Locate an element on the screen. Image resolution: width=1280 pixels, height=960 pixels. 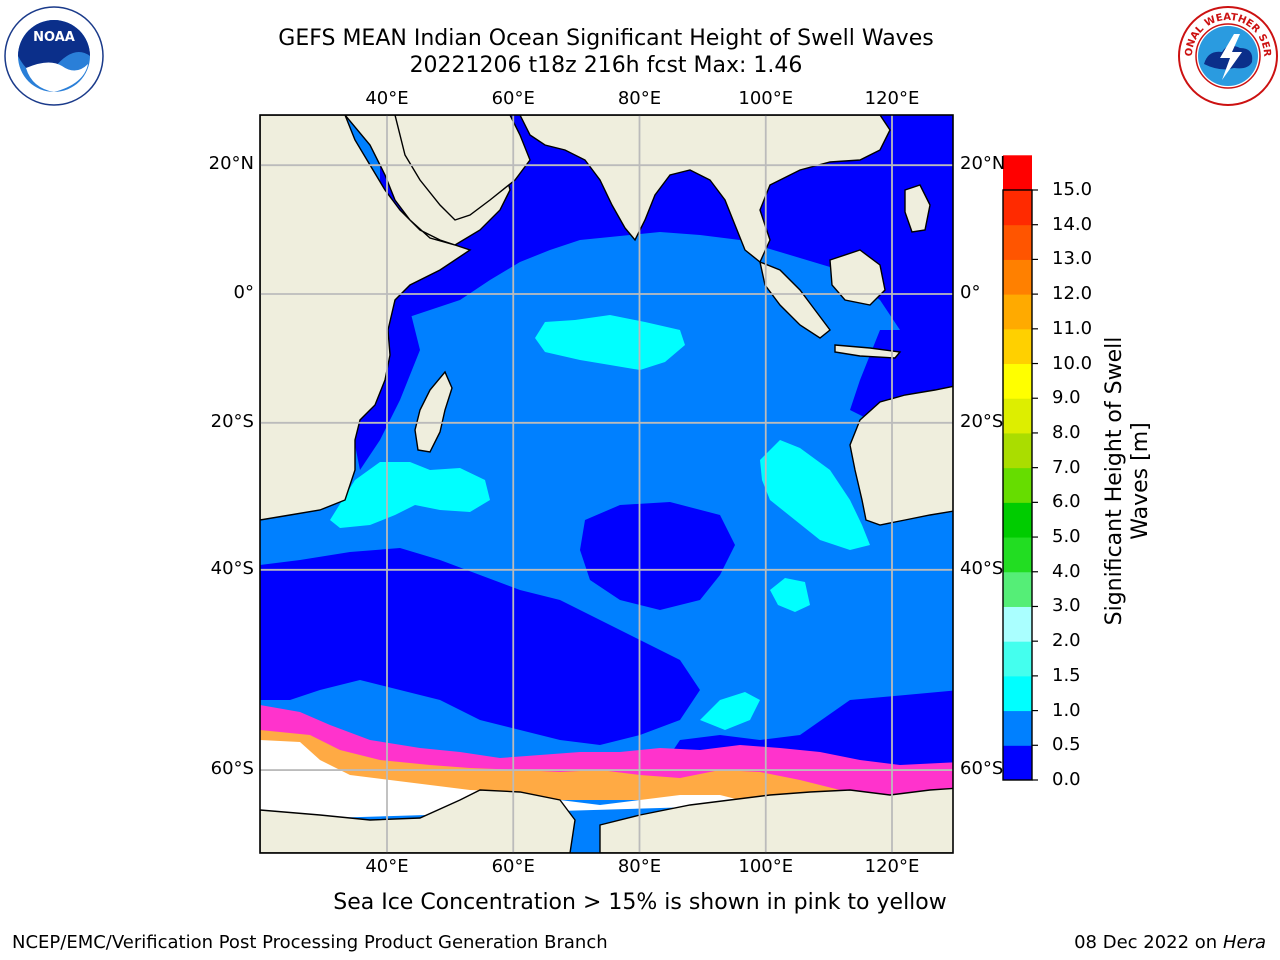
lat-tick-label-right: 40°S is located at coordinates (982, 568).